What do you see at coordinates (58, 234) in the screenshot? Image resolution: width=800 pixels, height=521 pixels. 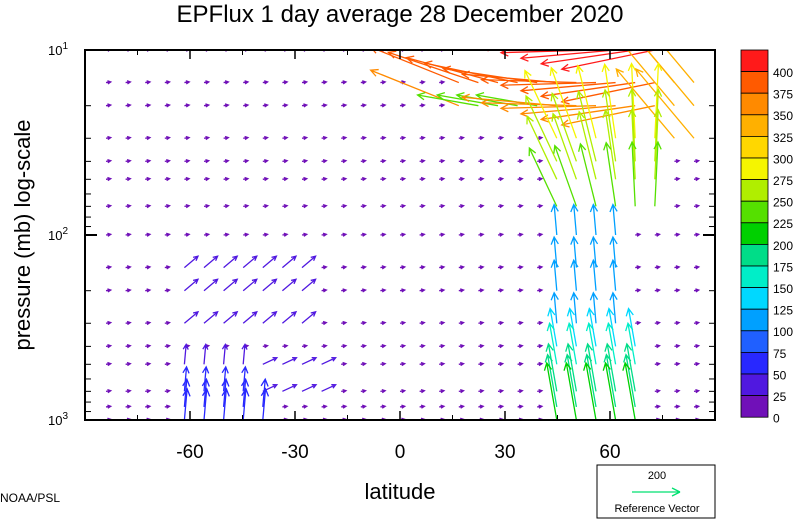 I see `y-tick-label: 10²` at bounding box center [58, 234].